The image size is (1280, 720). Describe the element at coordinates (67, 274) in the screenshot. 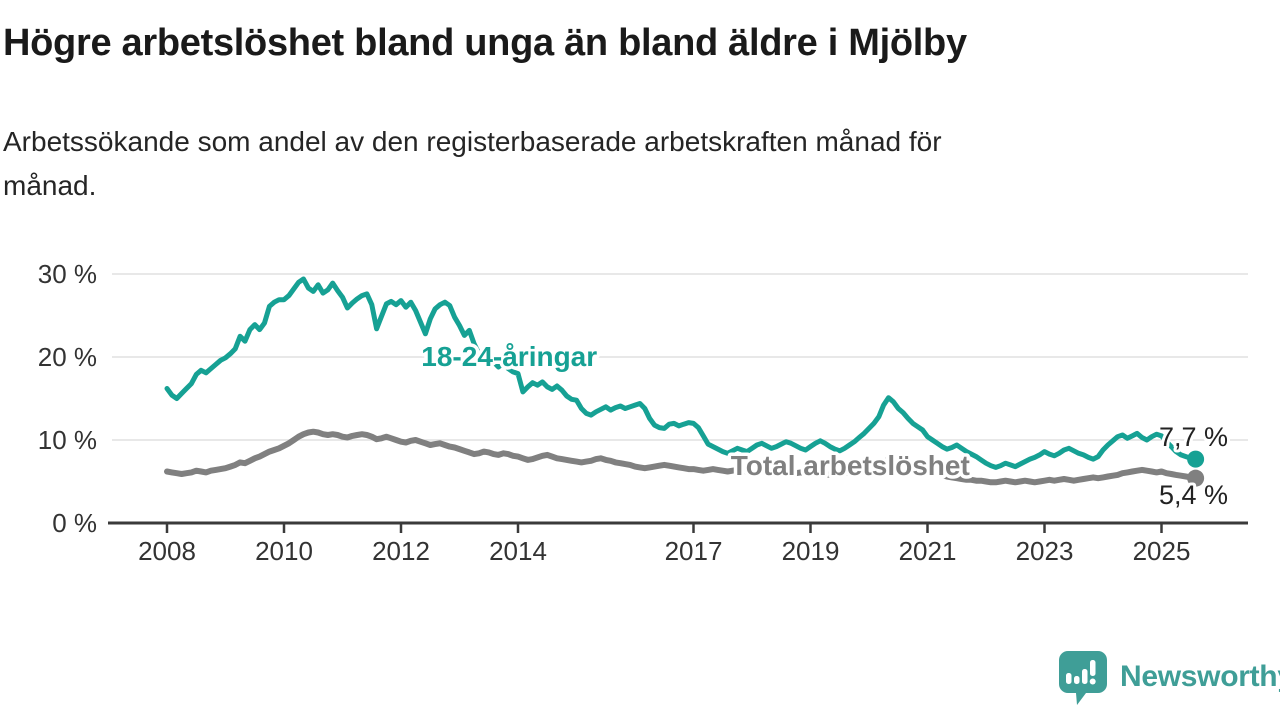

I see `y-tick-label: 30 %` at that location.